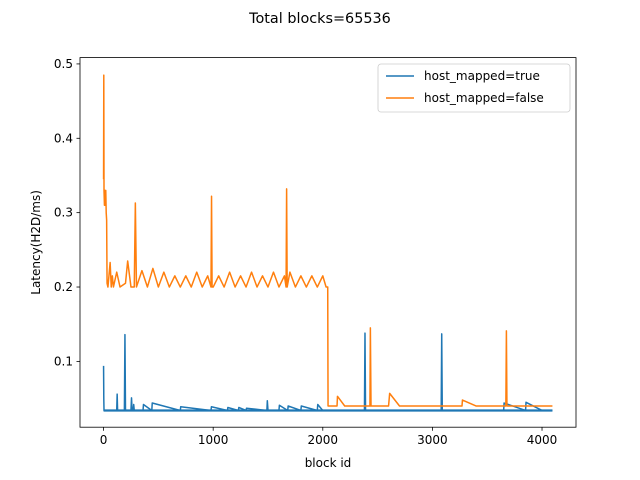  Describe the element at coordinates (484, 98) in the screenshot. I see `legend-label-host-mapped-false: host_mapped=false` at that location.